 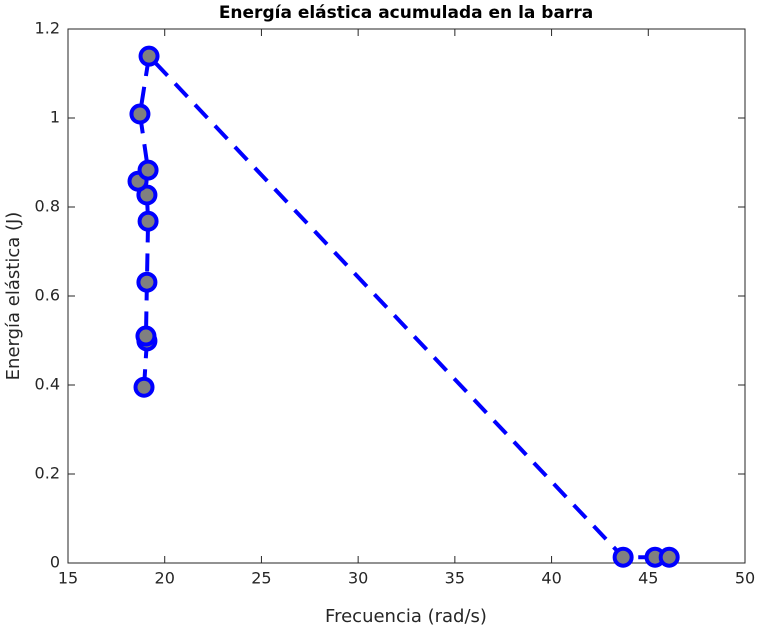 I want to click on y-axis-label: Energía elástica (J), so click(x=13, y=296).